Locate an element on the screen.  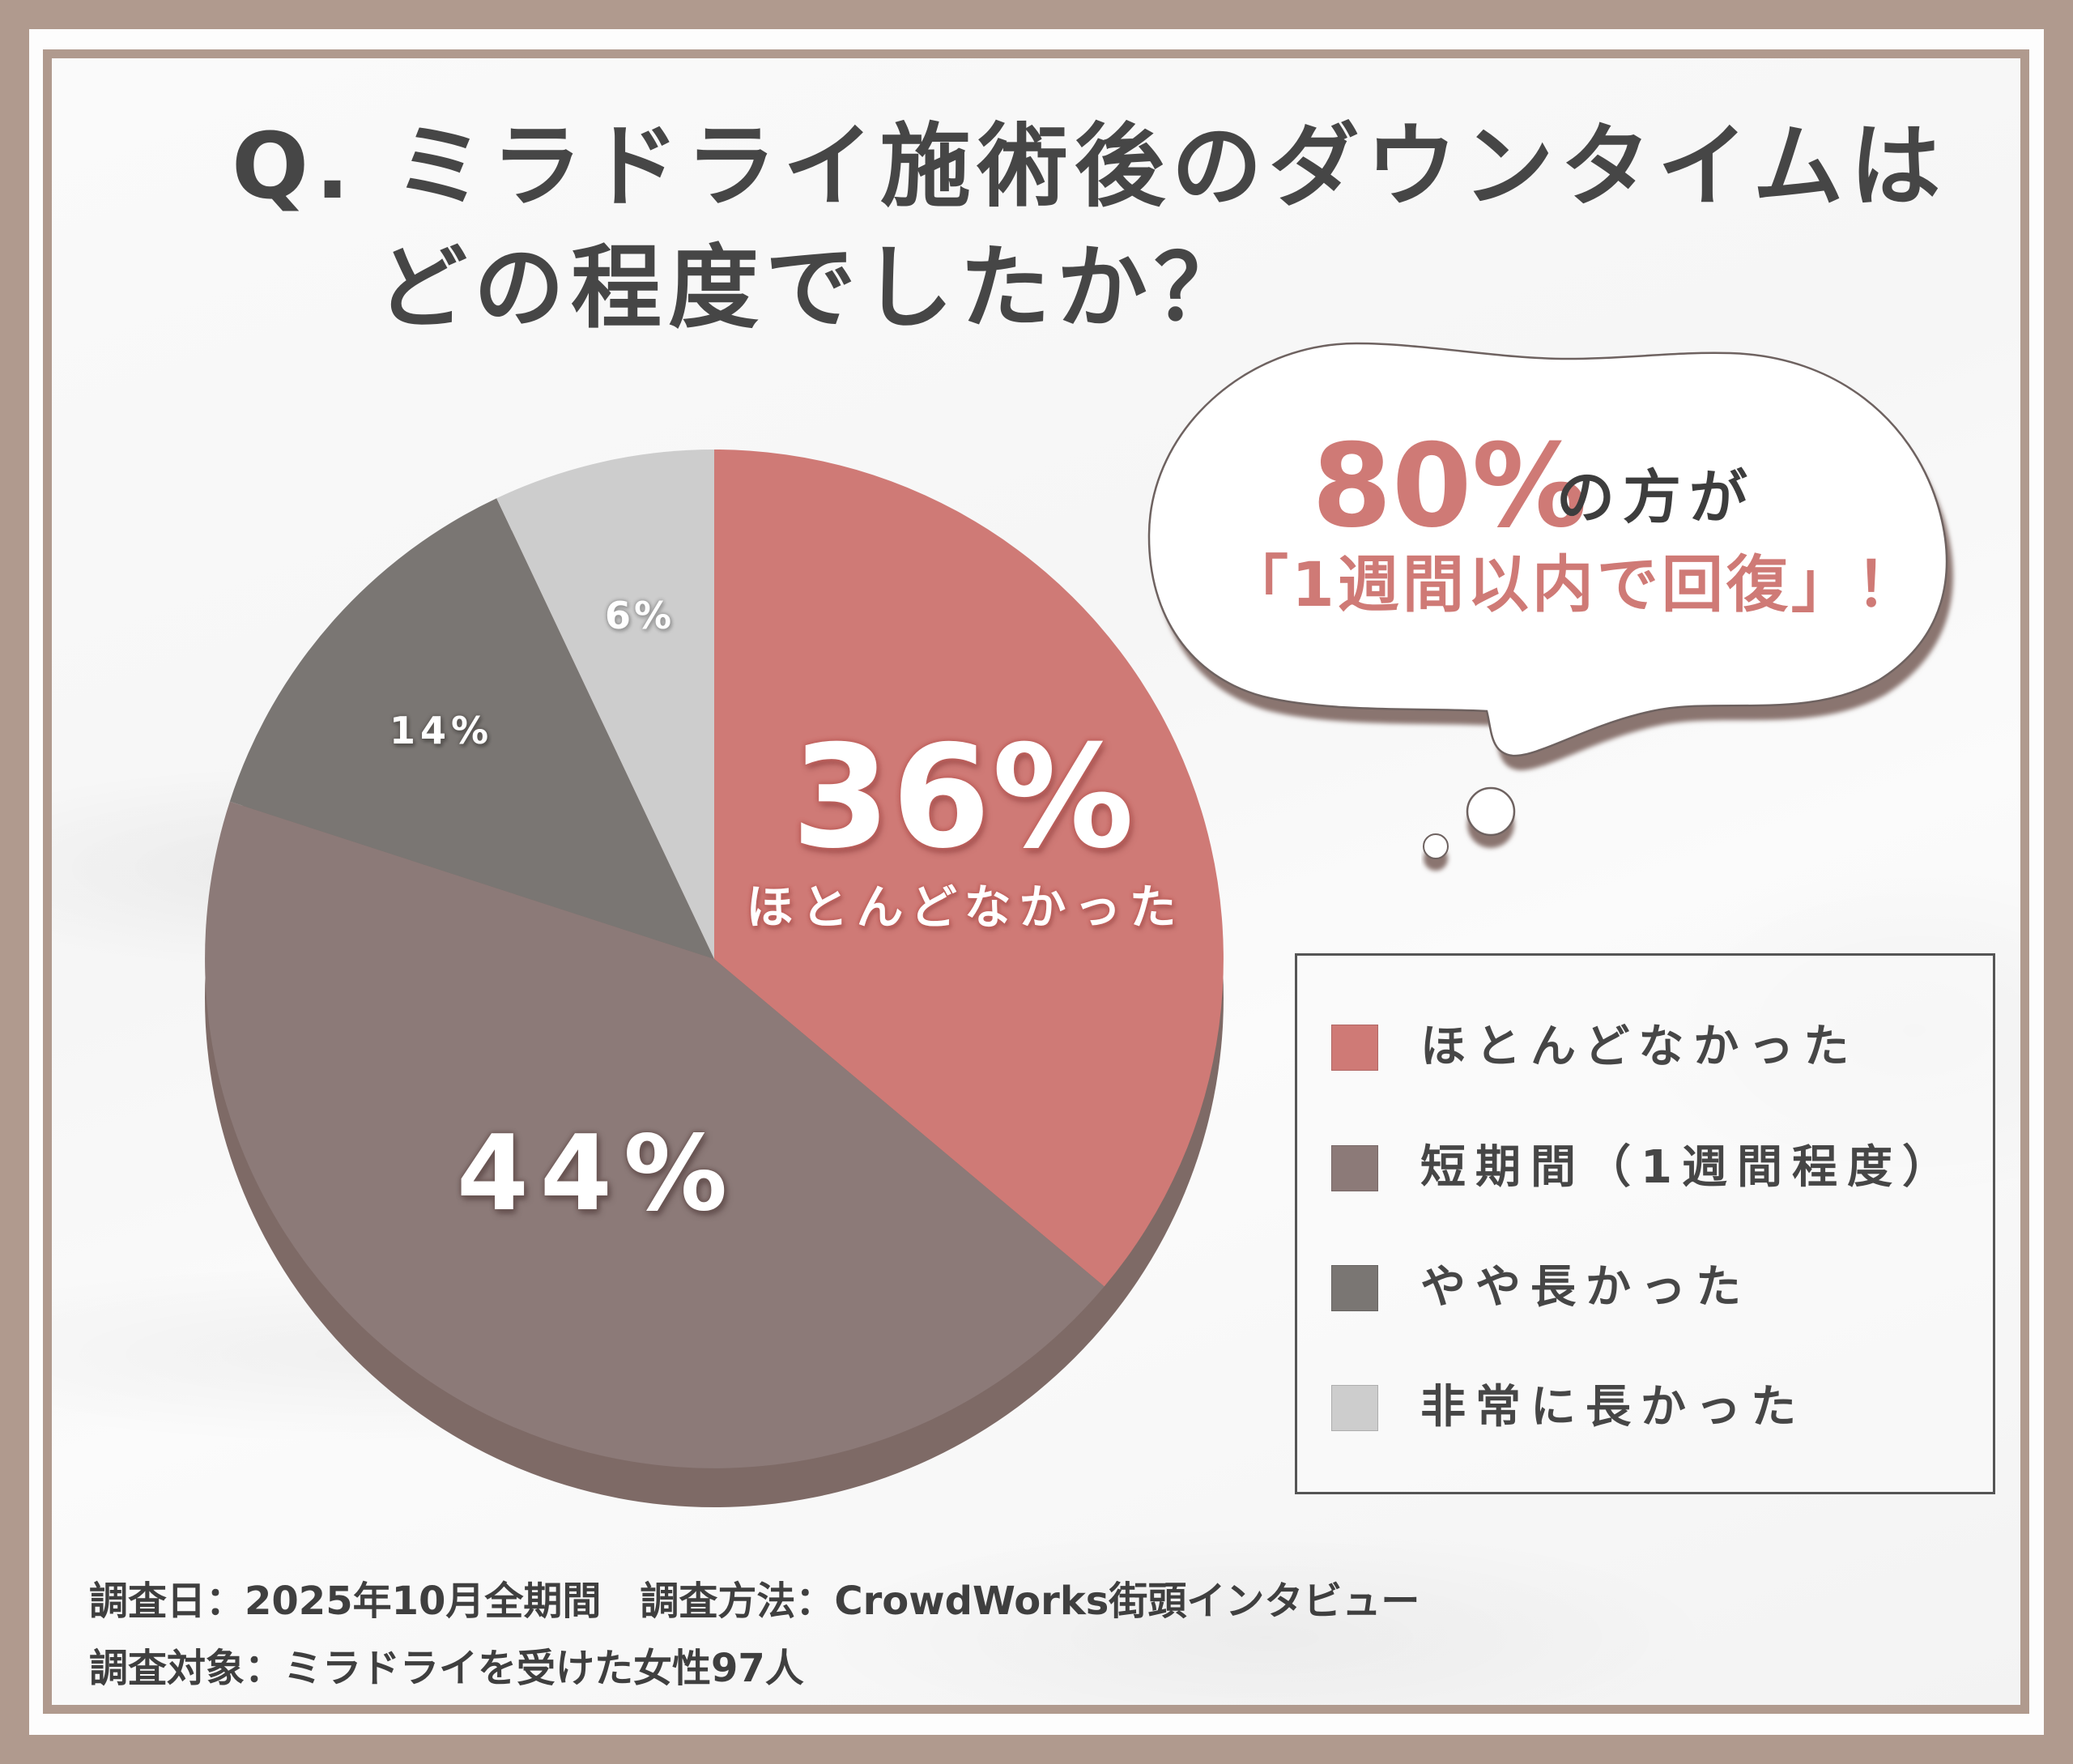
thought-circle-large is located at coordinates (1491, 811).